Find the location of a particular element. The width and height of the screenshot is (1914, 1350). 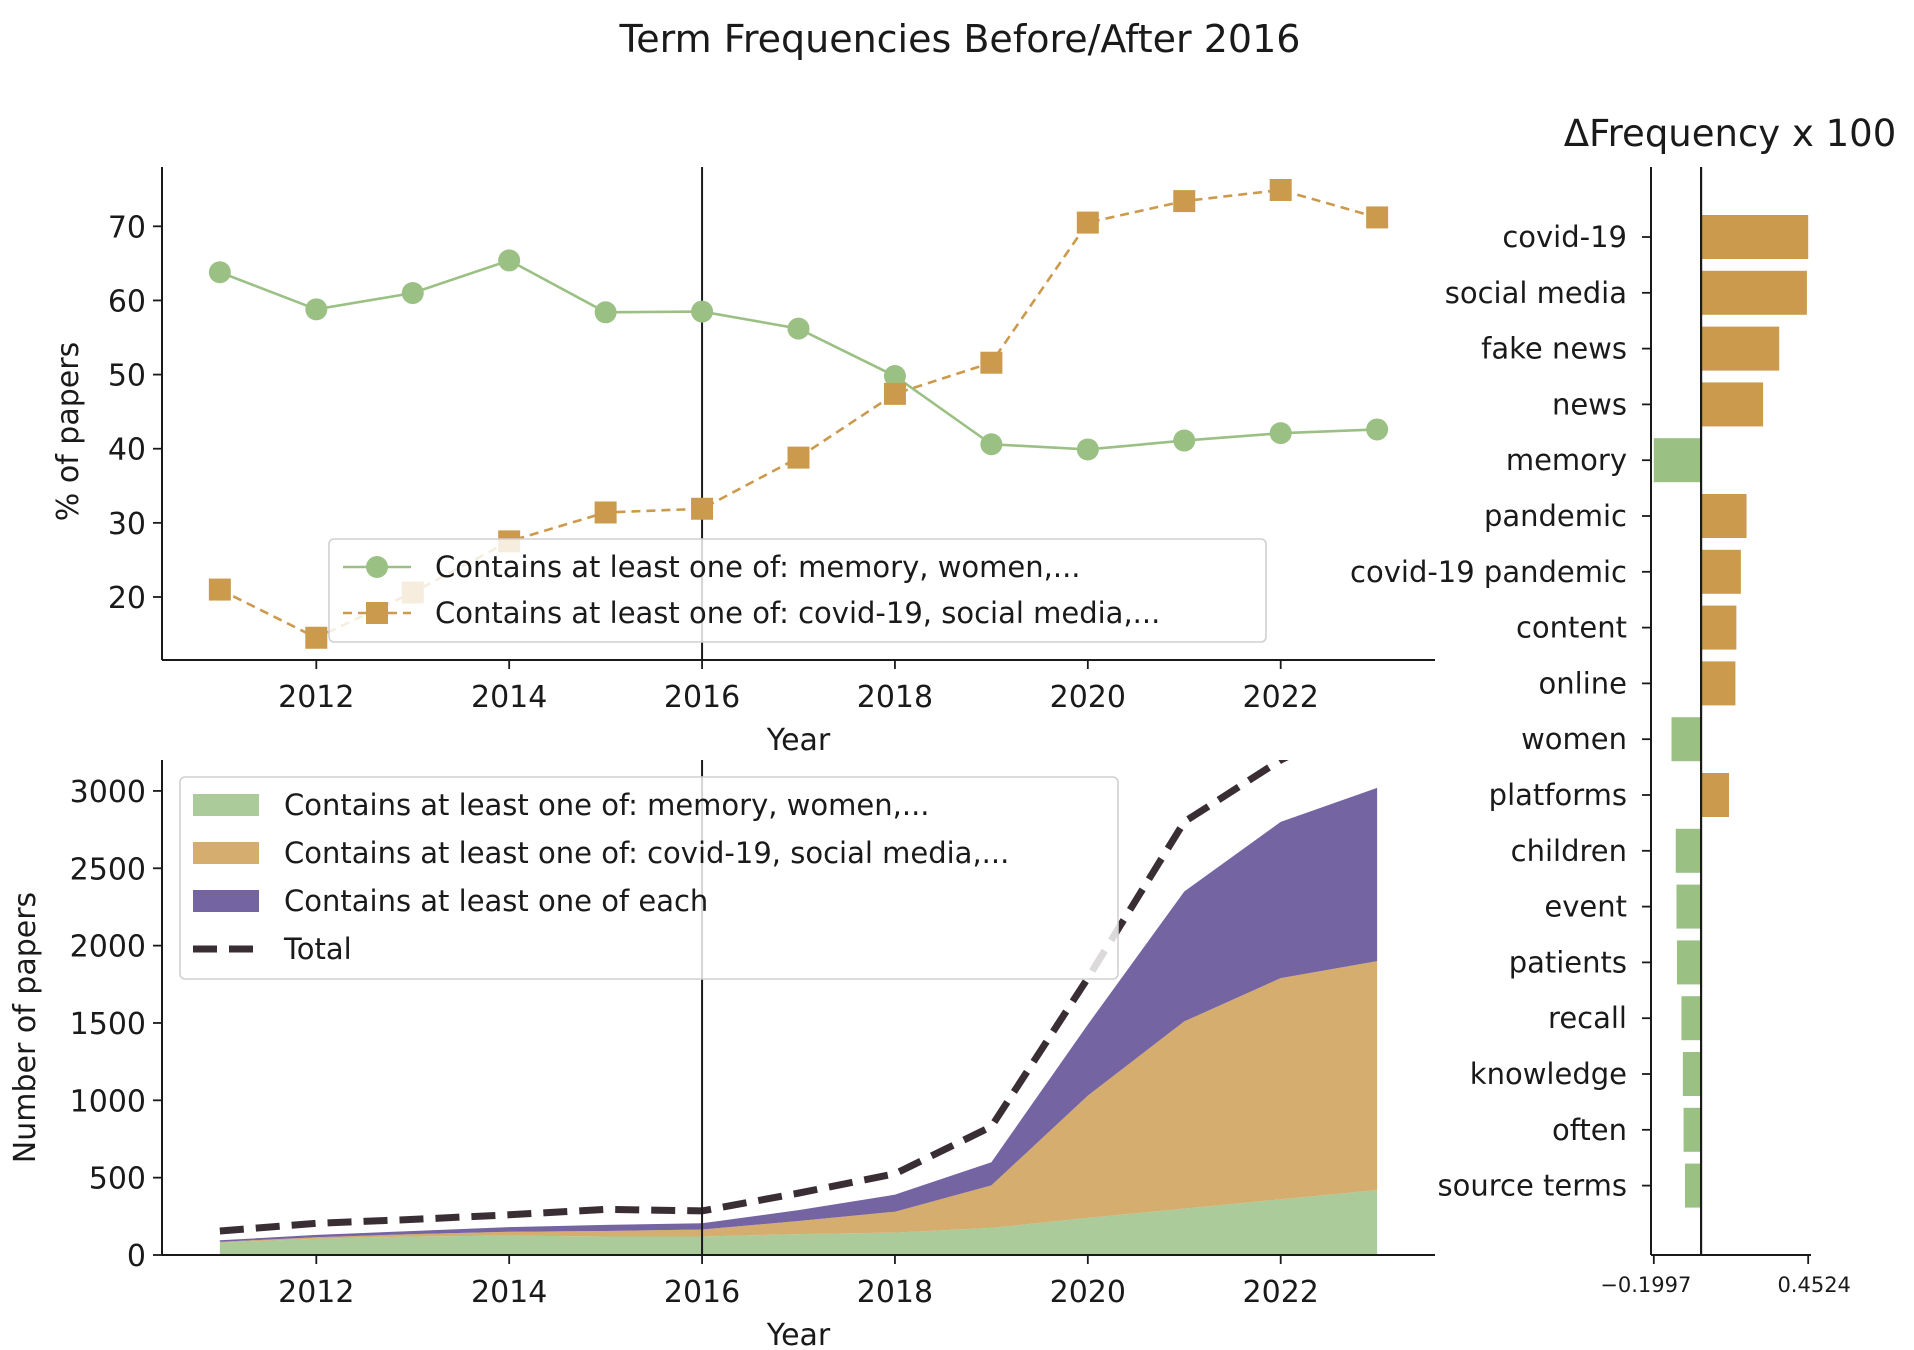

right-category-label: memory is located at coordinates (1566, 460).